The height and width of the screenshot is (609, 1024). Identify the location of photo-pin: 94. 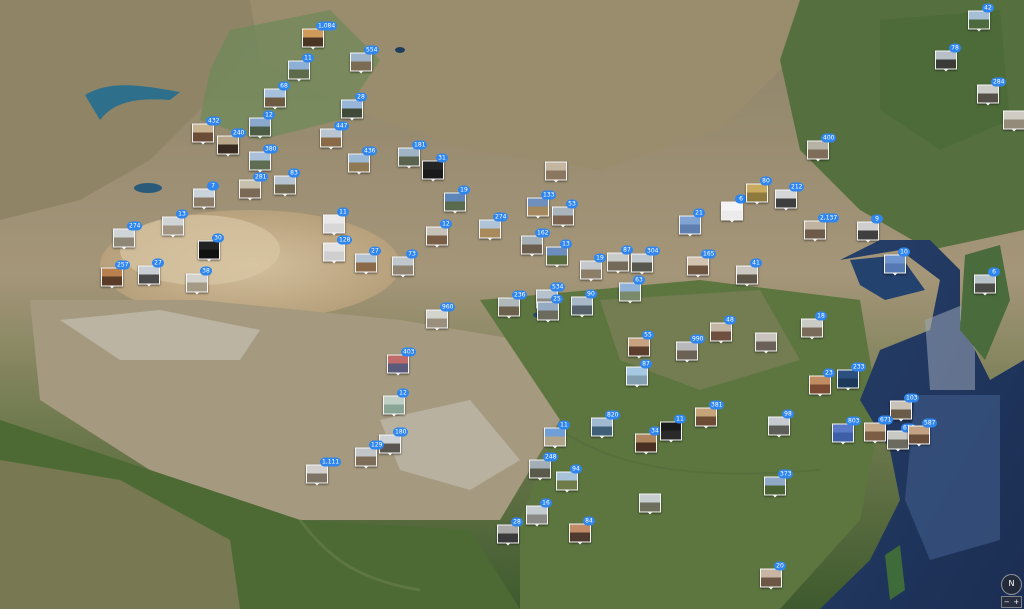
(569, 478).